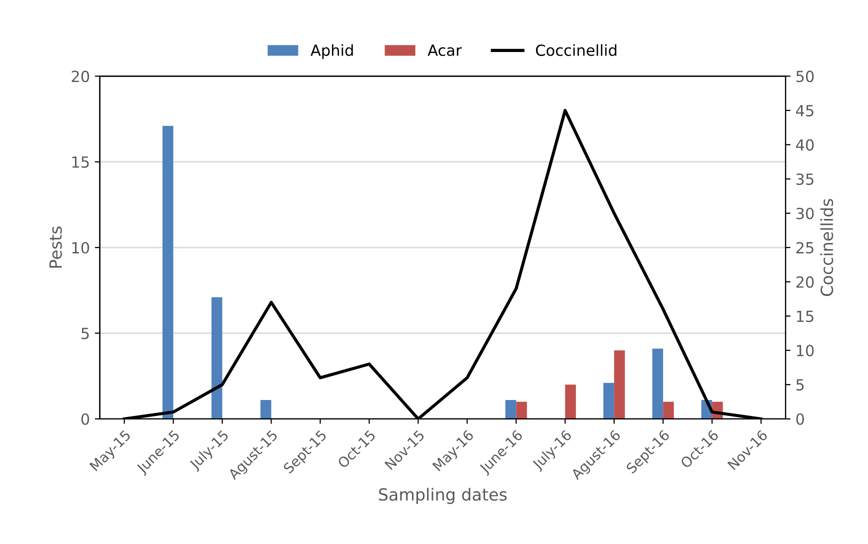  What do you see at coordinates (805, 350) in the screenshot?
I see `y2-tick-label: 10` at bounding box center [805, 350].